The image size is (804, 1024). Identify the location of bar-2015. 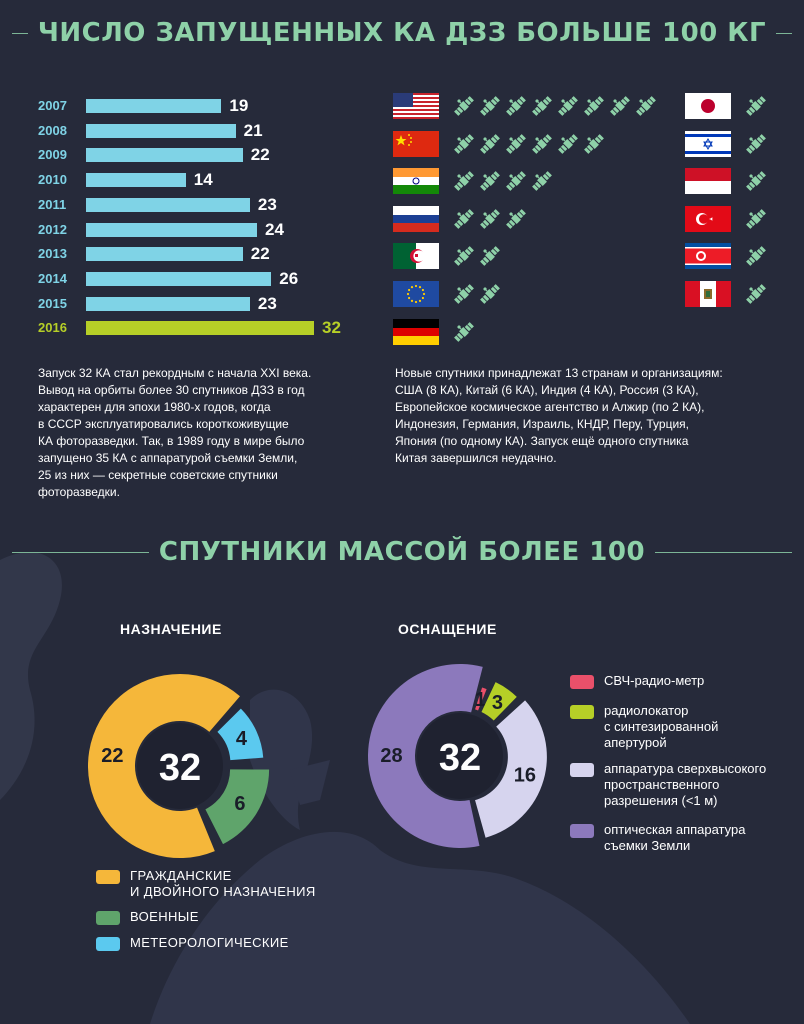
(168, 303).